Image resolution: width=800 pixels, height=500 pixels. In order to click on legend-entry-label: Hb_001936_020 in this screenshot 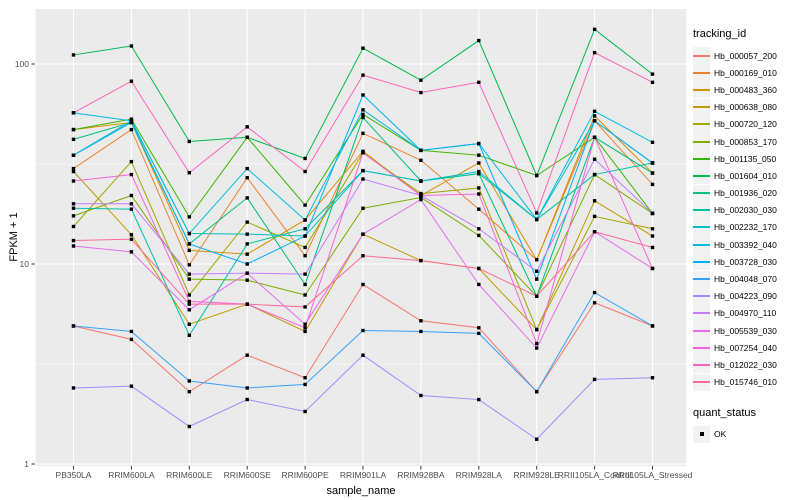, I will do `click(745, 193)`.